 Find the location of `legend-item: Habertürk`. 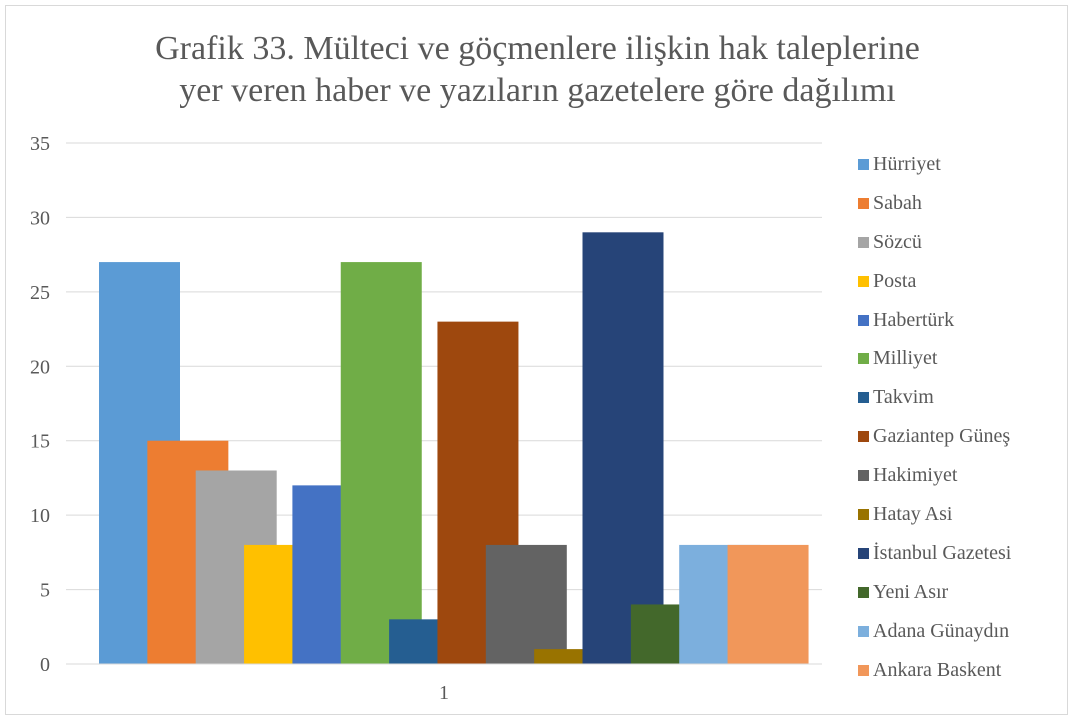

legend-item: Habertürk is located at coordinates (934, 320).